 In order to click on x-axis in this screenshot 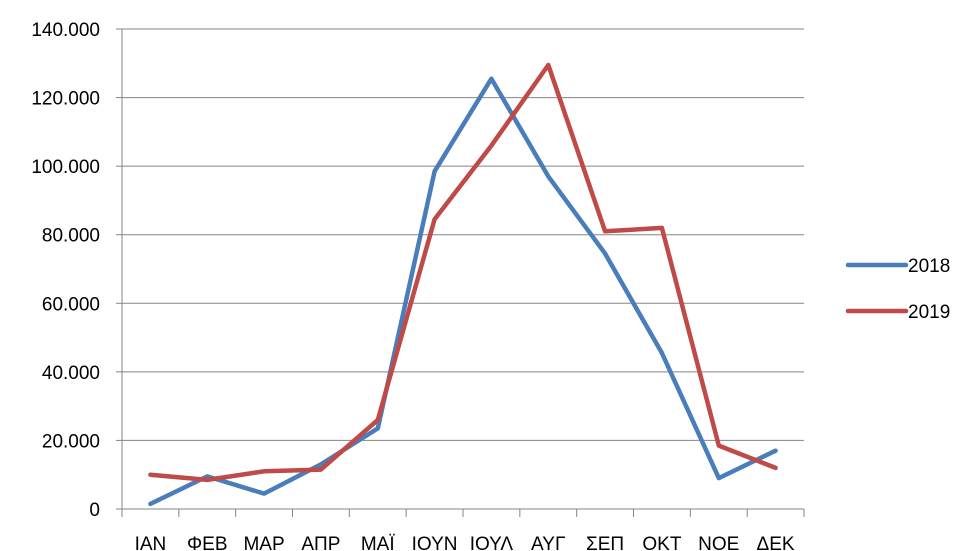, I will do `click(463, 512)`.